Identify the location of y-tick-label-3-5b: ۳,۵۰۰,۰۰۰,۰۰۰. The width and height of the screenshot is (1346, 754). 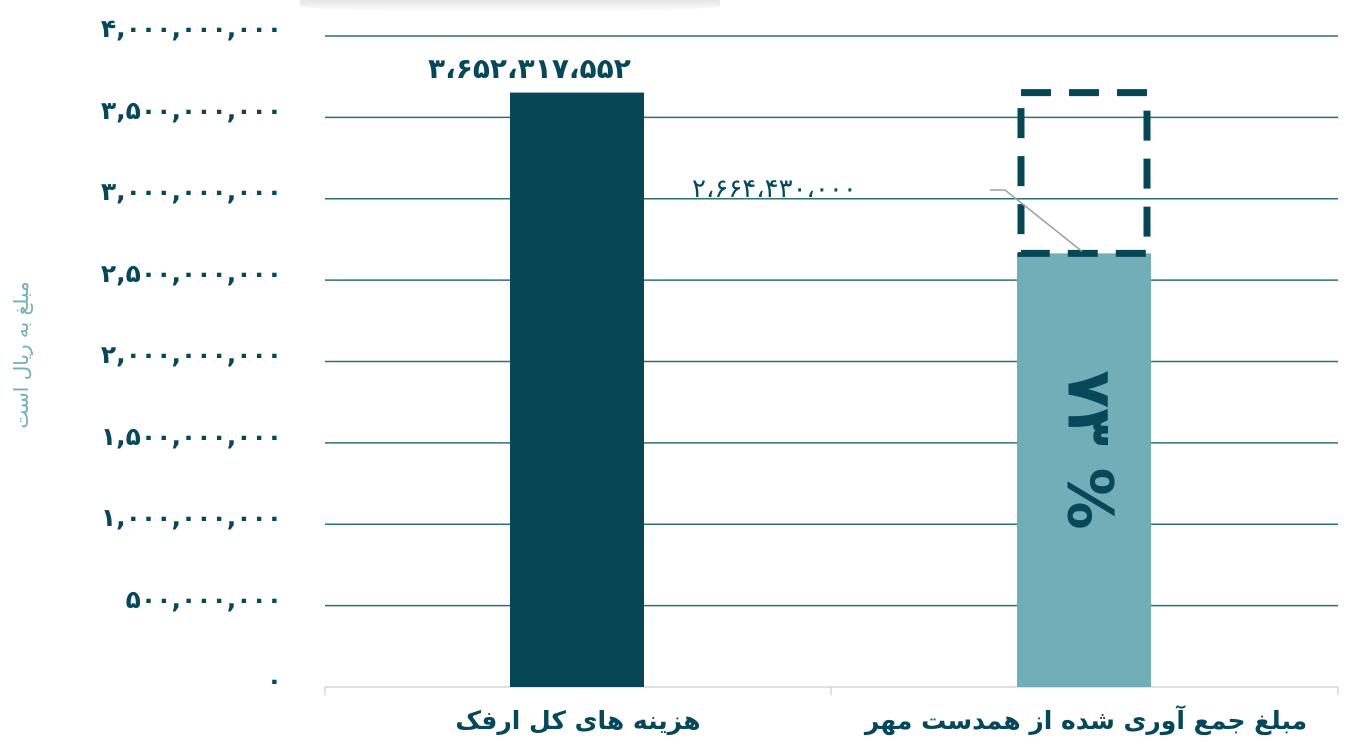
(191, 110).